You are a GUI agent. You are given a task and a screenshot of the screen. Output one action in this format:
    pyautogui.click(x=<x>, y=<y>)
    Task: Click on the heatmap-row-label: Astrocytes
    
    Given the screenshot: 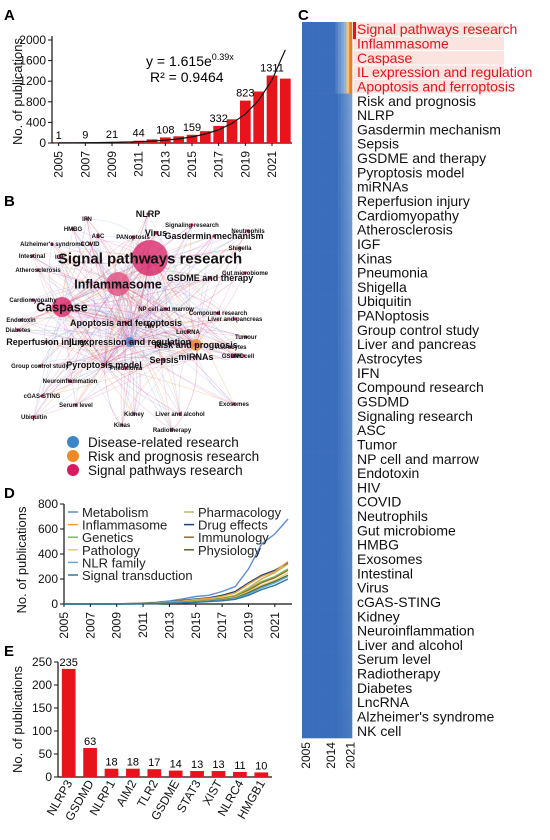 What is the action you would take?
    pyautogui.click(x=389, y=359)
    